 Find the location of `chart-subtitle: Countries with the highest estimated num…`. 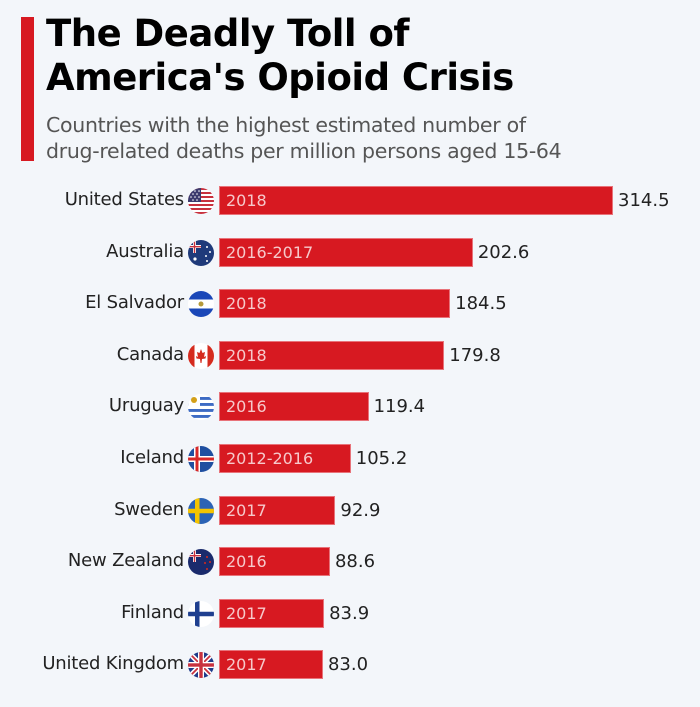

chart-subtitle: Countries with the highest estimated num… is located at coordinates (304, 138).